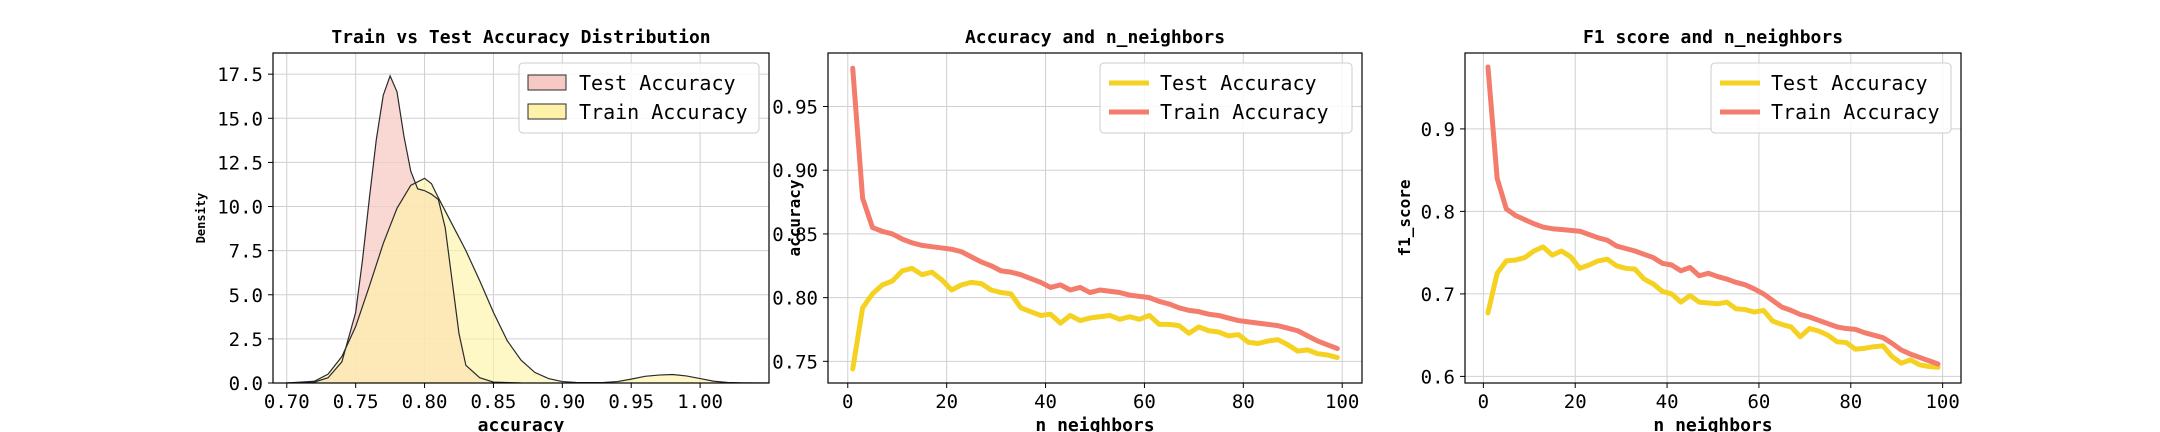 This screenshot has height=432, width=2160. Describe the element at coordinates (547, 111) in the screenshot. I see `legend-swatch-train` at that location.